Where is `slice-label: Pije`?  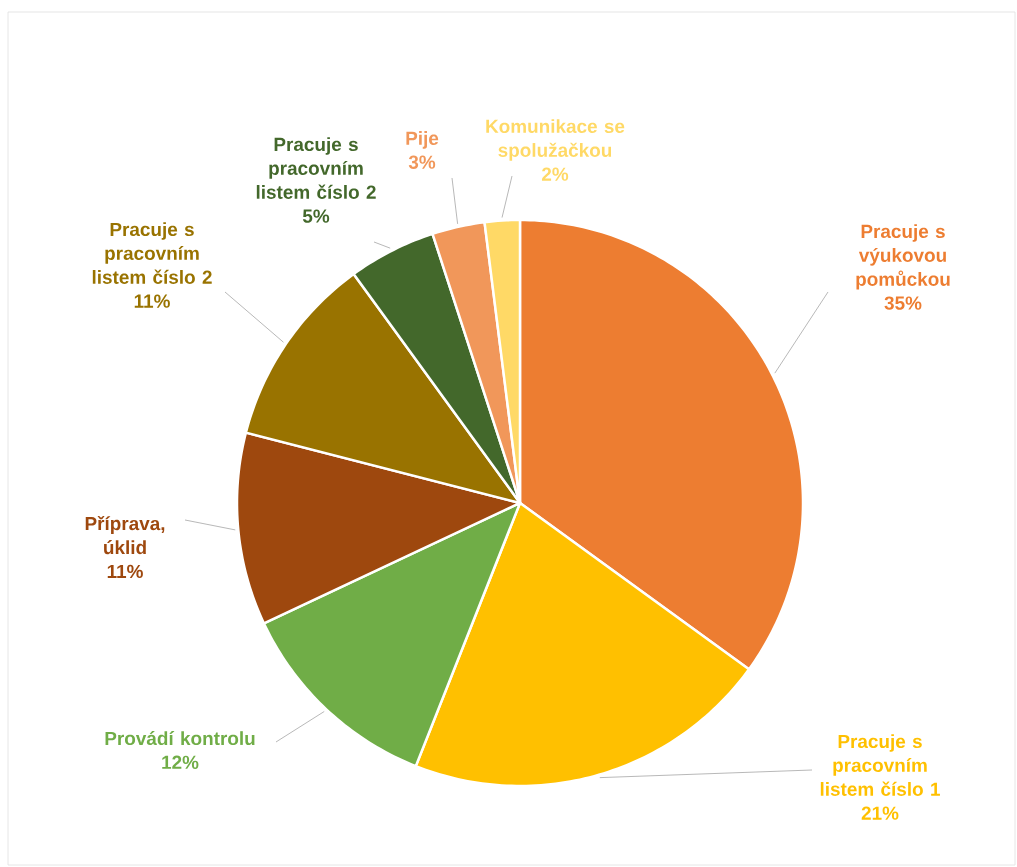 slice-label: Pije is located at coordinates (422, 140).